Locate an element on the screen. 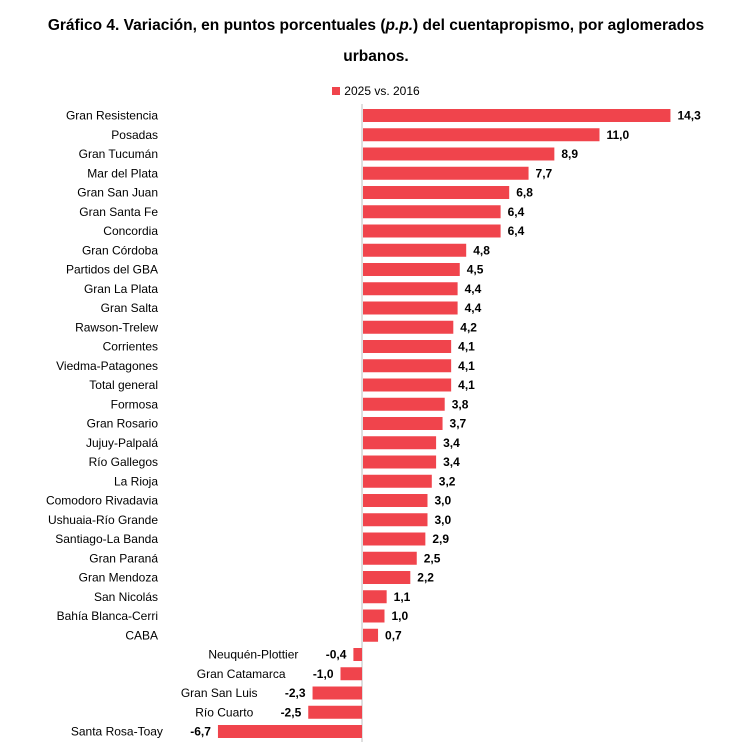 This screenshot has height=752, width=752. legend-label: 2025 vs. 2016 is located at coordinates (382, 91).